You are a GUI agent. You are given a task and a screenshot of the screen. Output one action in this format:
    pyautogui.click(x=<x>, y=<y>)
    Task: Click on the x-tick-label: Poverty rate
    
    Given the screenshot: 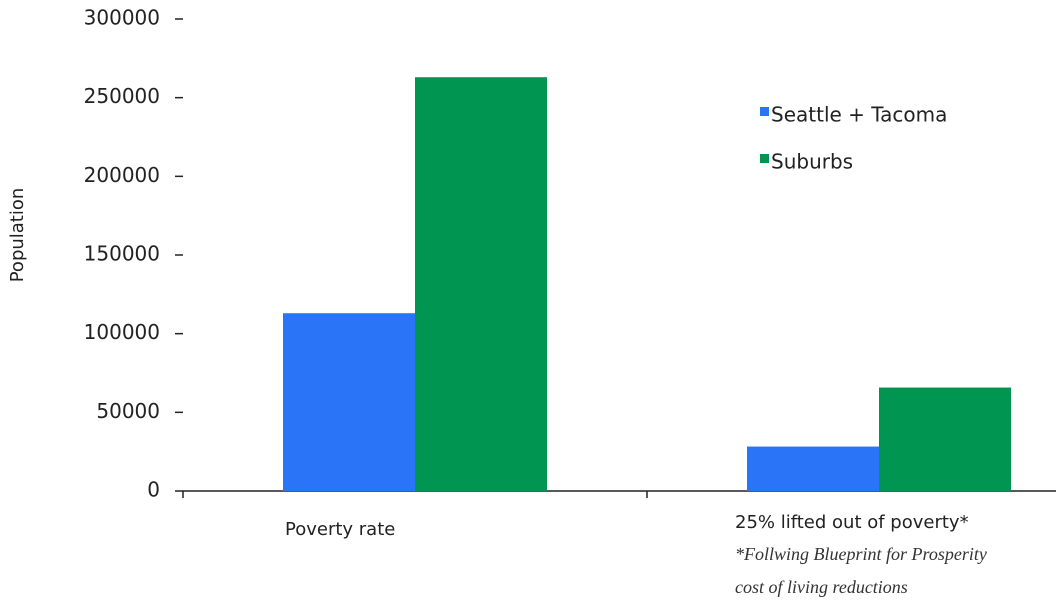 What is the action you would take?
    pyautogui.click(x=340, y=529)
    